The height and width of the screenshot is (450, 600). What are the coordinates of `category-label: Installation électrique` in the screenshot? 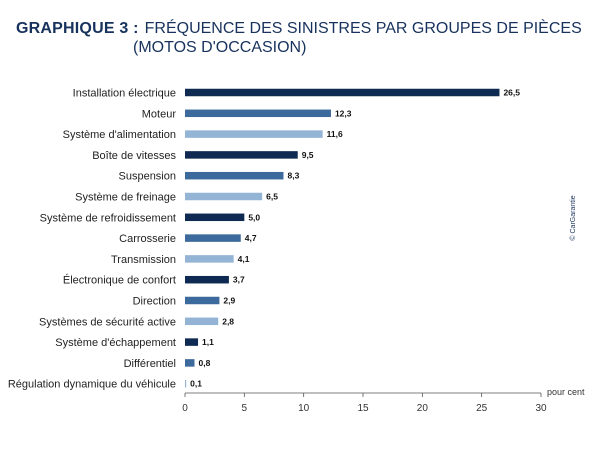 It's located at (124, 94).